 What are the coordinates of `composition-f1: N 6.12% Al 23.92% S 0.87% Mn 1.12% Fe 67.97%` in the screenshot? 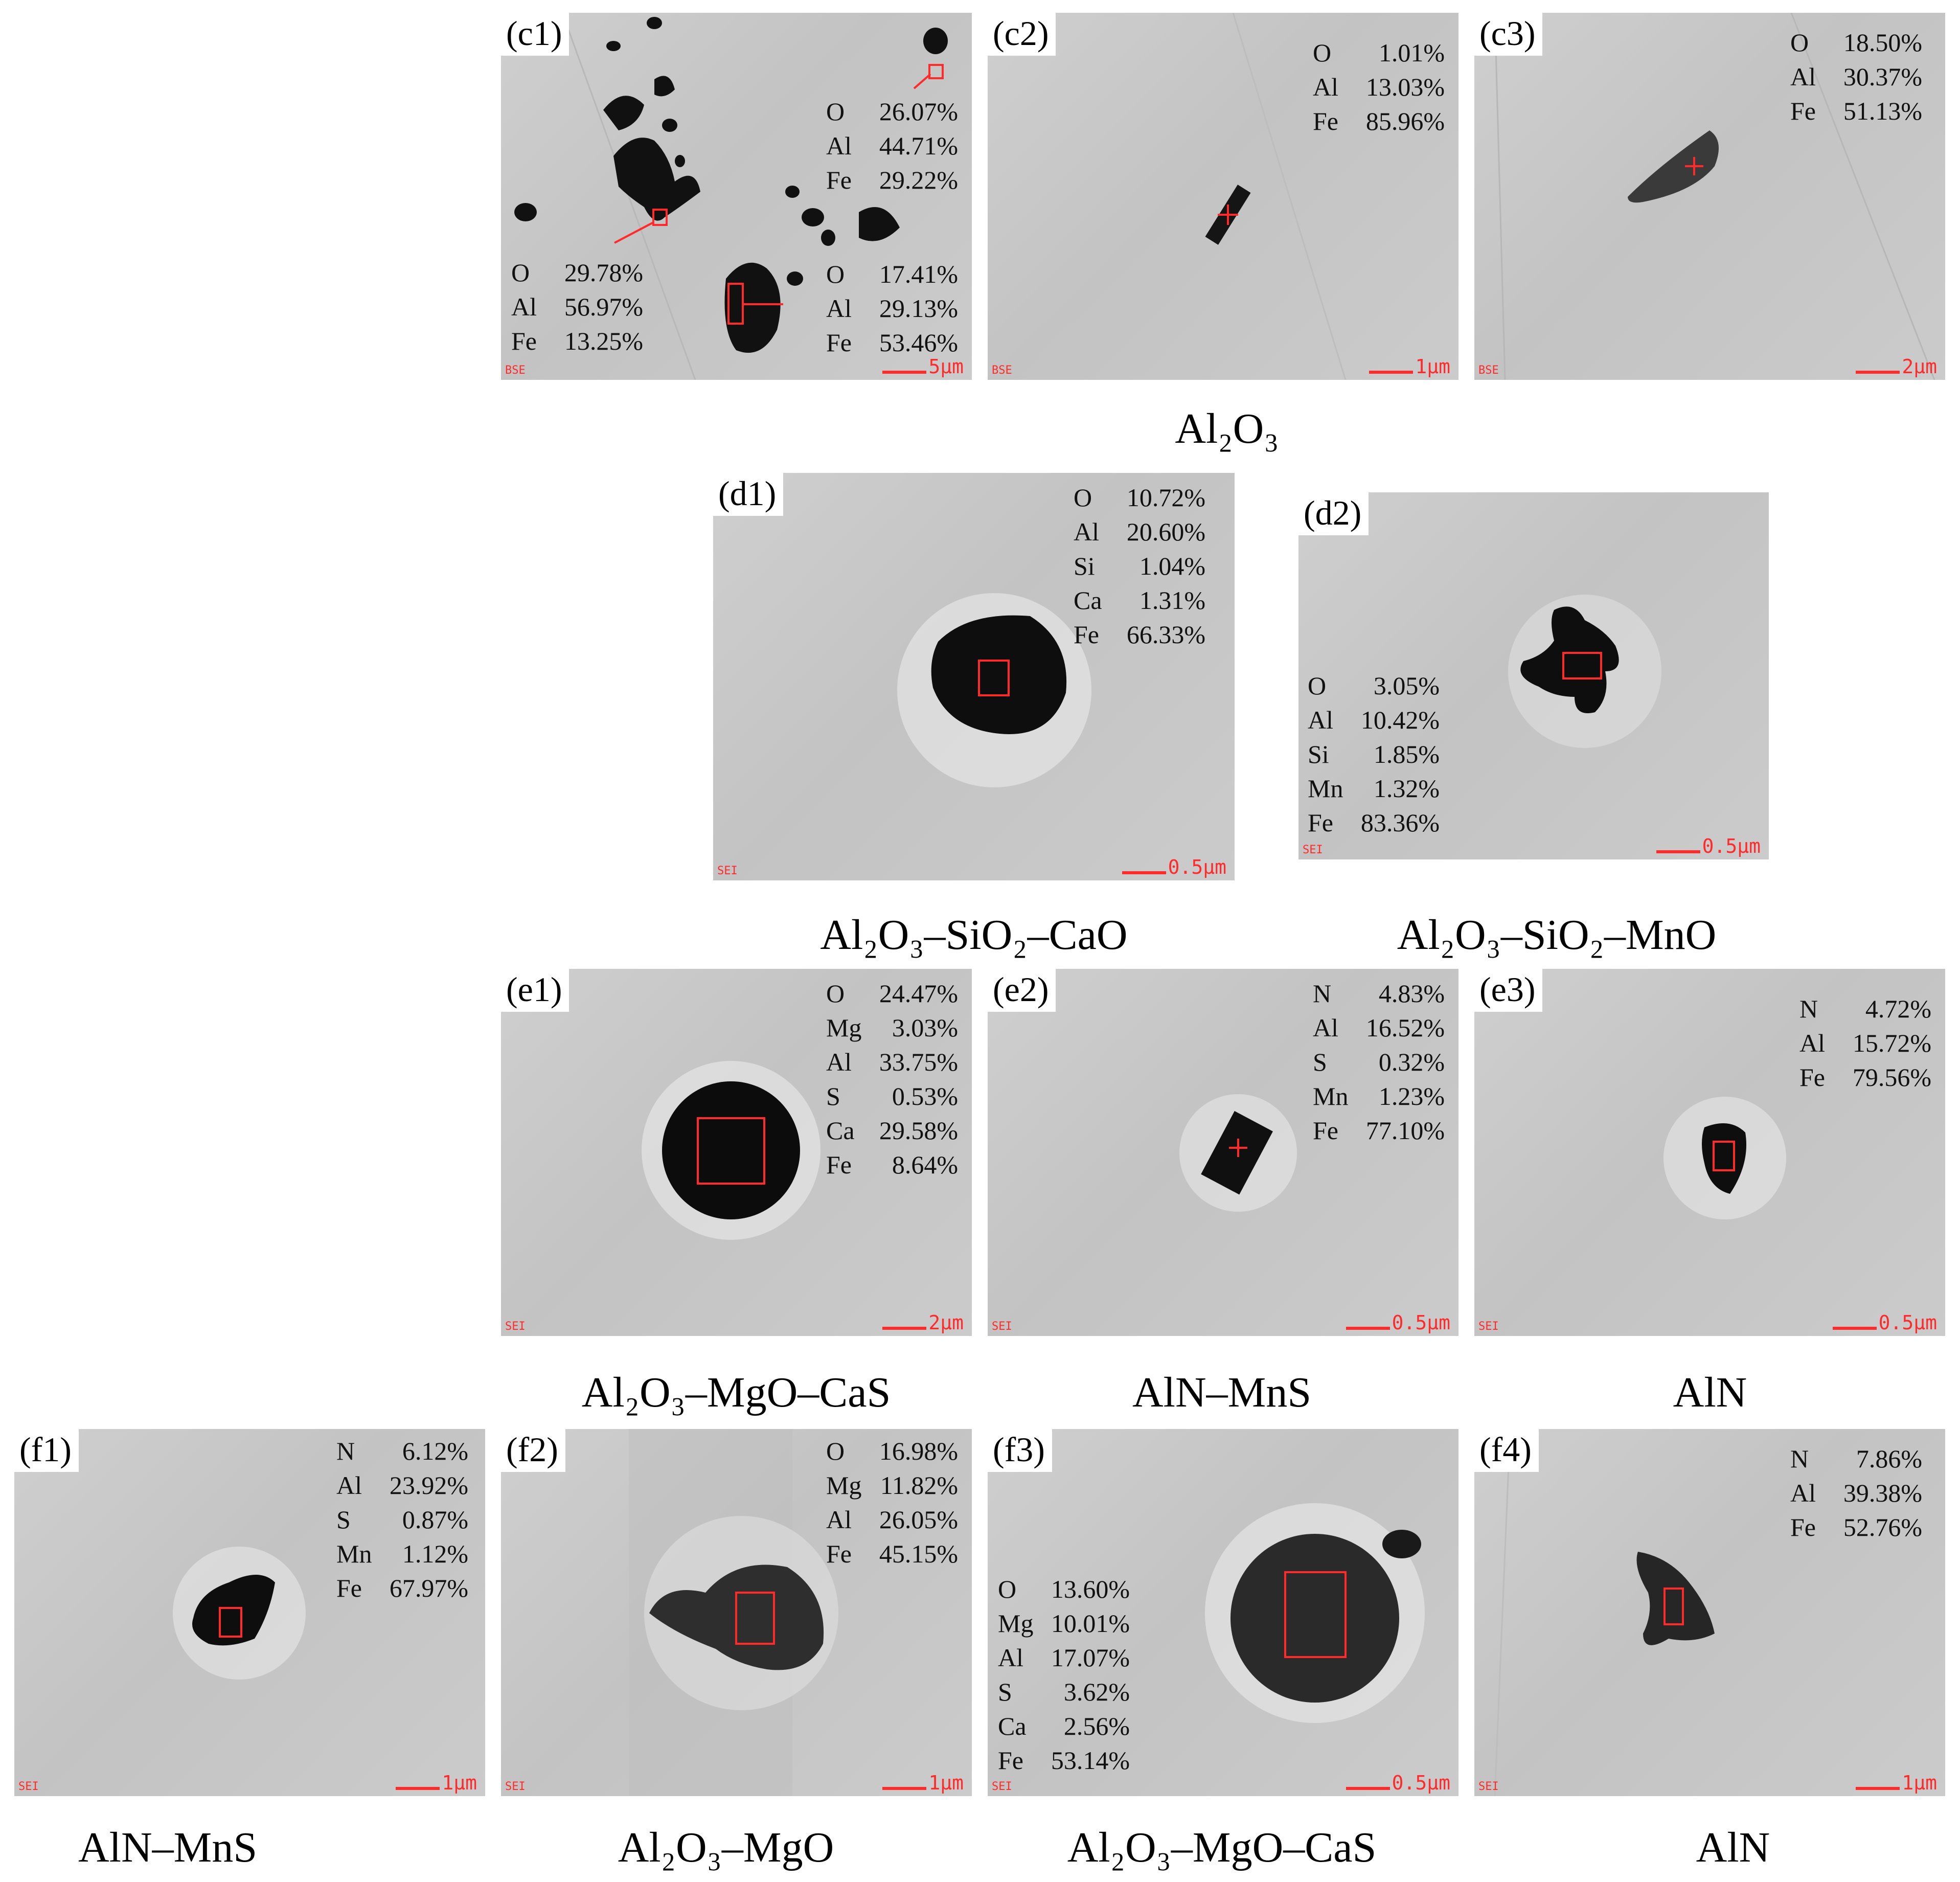 It's located at (402, 1519).